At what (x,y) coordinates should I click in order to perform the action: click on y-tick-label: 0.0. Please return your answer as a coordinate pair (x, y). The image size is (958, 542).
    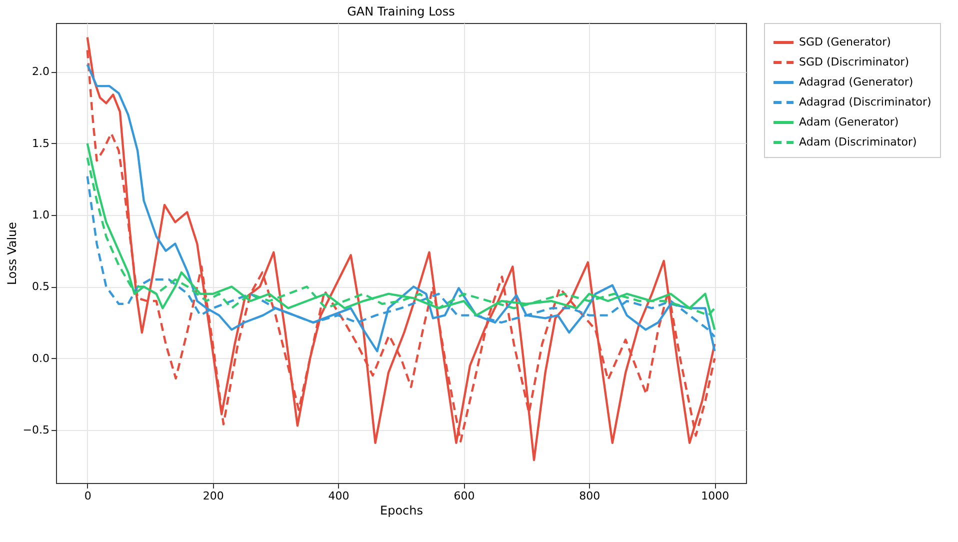
    Looking at the image, I should click on (41, 358).